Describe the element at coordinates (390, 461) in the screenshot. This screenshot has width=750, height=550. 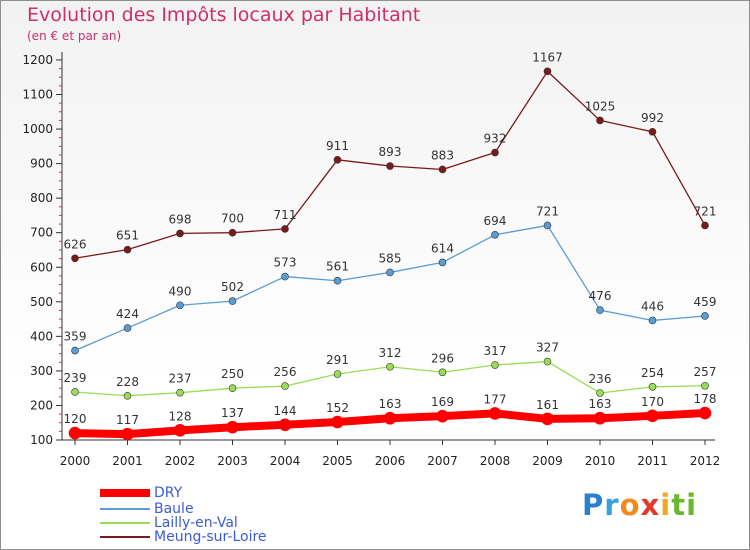
I see `x-tick-label: 2006` at that location.